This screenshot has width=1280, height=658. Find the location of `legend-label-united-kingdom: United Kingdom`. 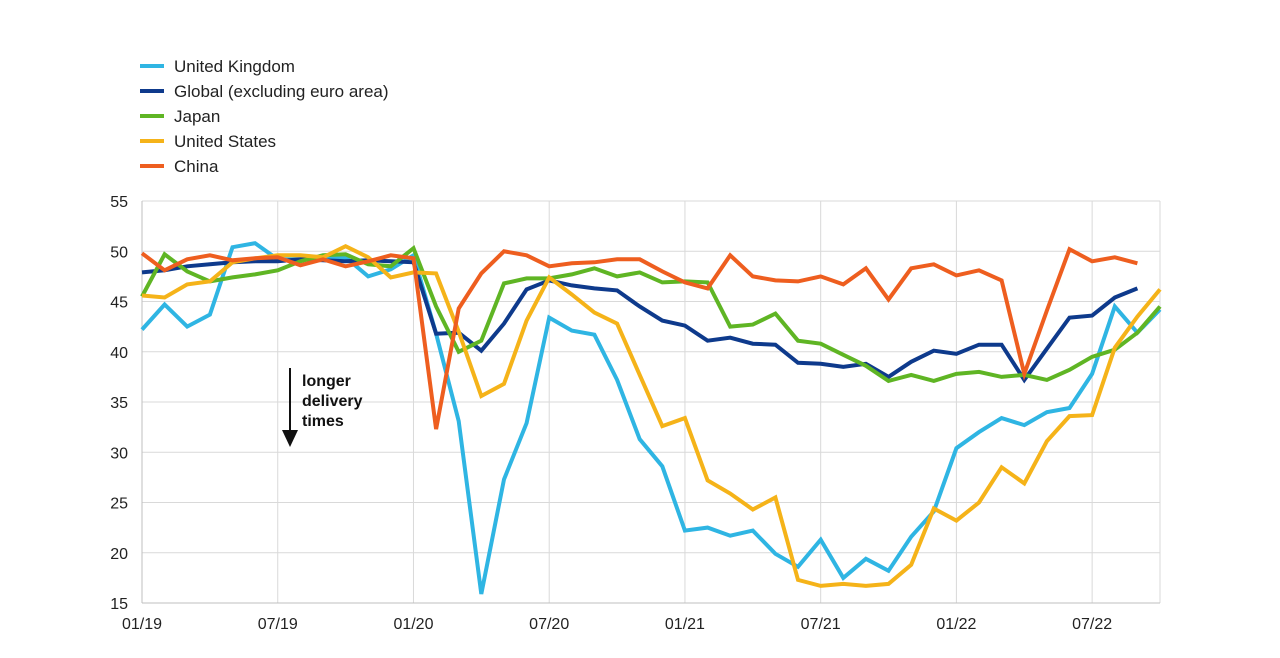

legend-label-united-kingdom: United Kingdom is located at coordinates (234, 66).